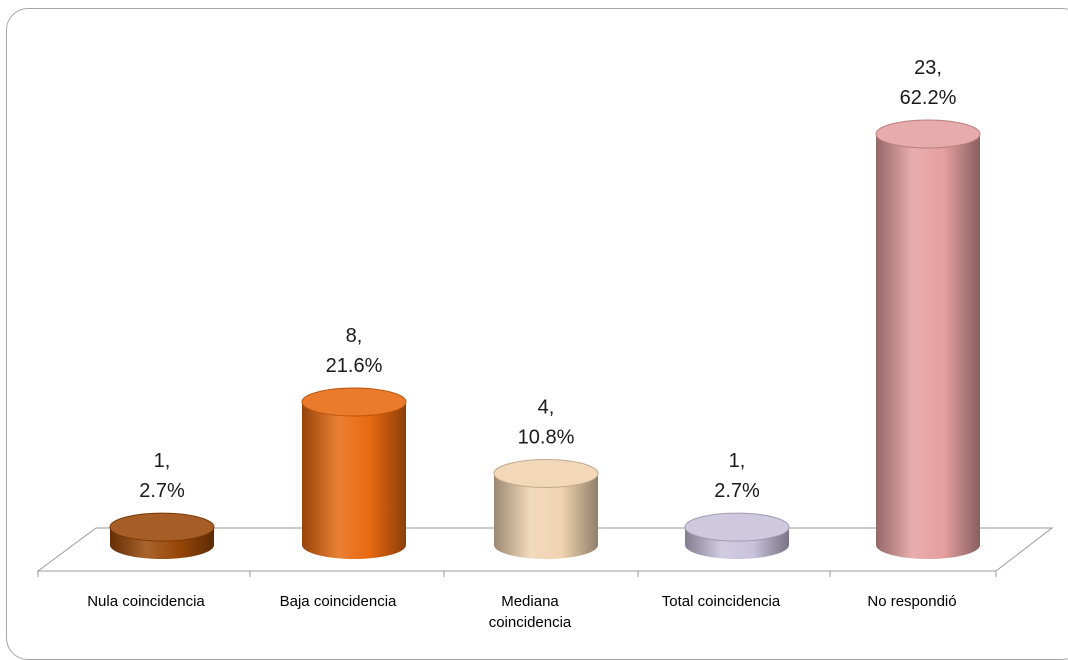 Image resolution: width=1068 pixels, height=660 pixels. I want to click on category-label: Baja coincidencia, so click(338, 601).